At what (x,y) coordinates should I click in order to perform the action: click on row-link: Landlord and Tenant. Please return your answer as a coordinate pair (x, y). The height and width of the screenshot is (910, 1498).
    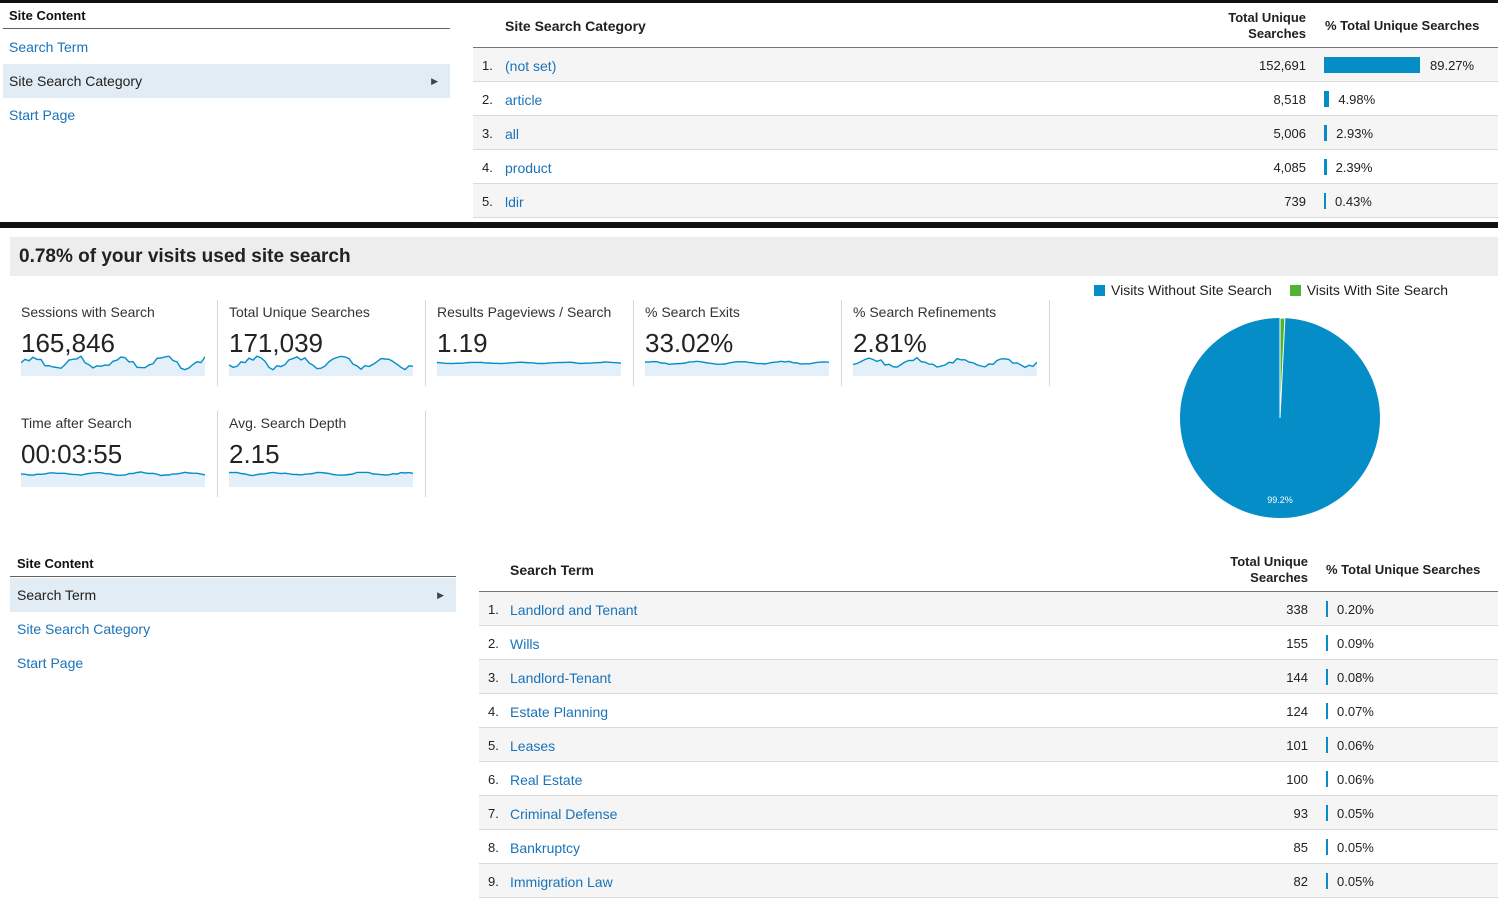
    Looking at the image, I should click on (574, 610).